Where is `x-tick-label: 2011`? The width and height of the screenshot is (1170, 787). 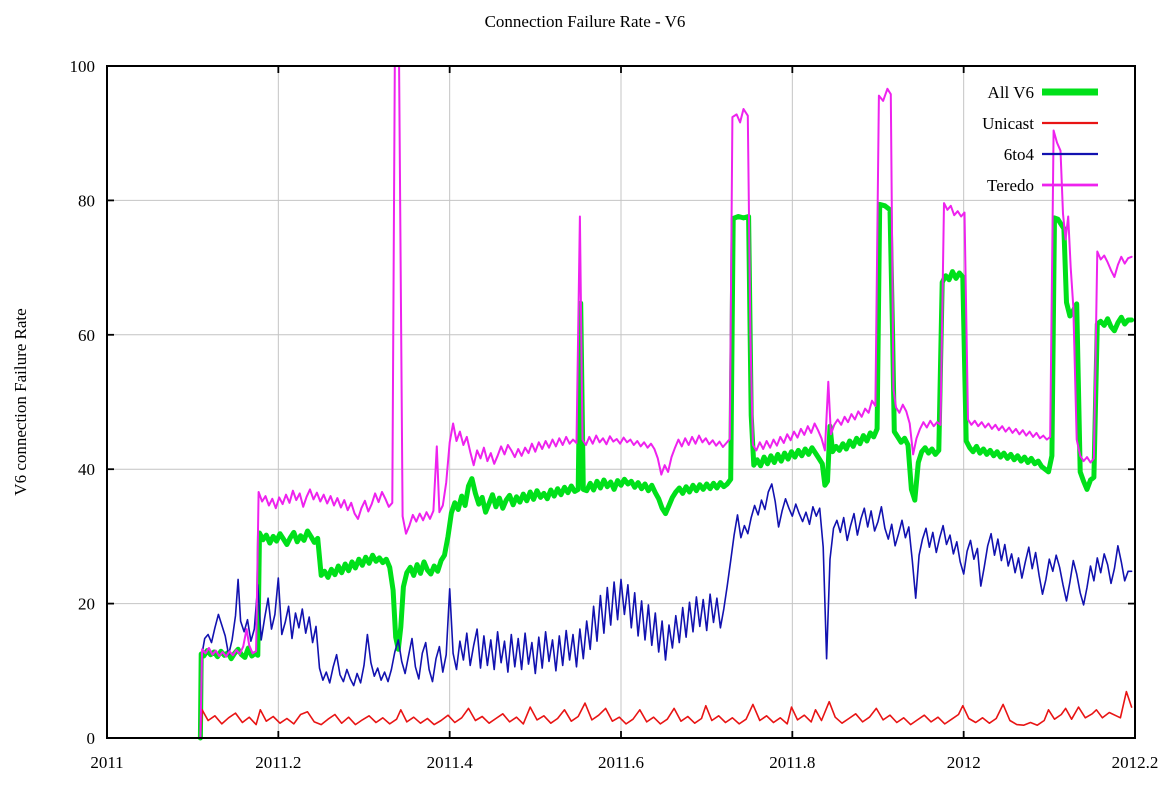
x-tick-label: 2011 is located at coordinates (106, 762).